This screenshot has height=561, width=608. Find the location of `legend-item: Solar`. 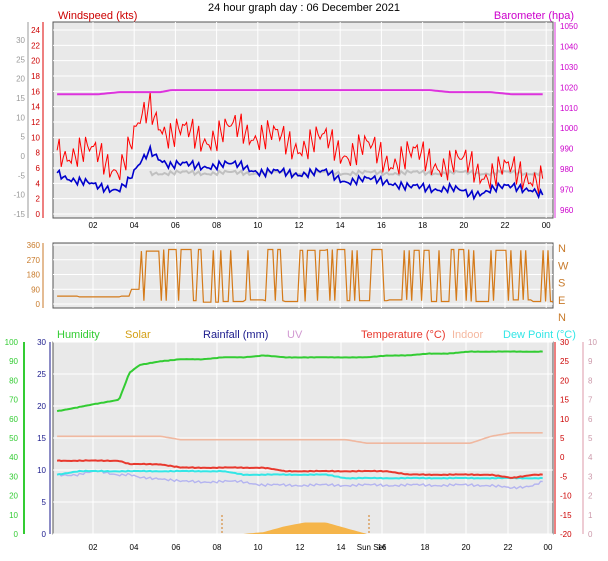

legend-item: Solar is located at coordinates (138, 335).